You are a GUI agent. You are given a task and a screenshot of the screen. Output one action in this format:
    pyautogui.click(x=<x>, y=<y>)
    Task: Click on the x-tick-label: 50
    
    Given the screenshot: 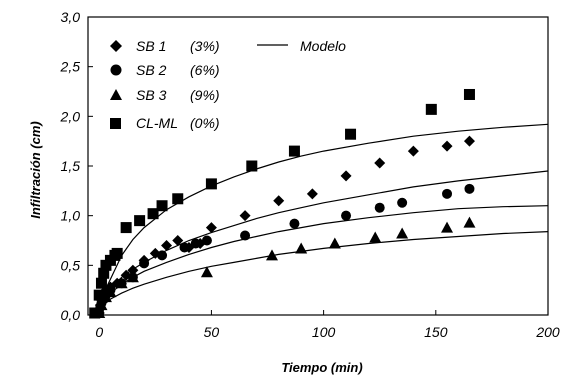 What is the action you would take?
    pyautogui.click(x=212, y=332)
    